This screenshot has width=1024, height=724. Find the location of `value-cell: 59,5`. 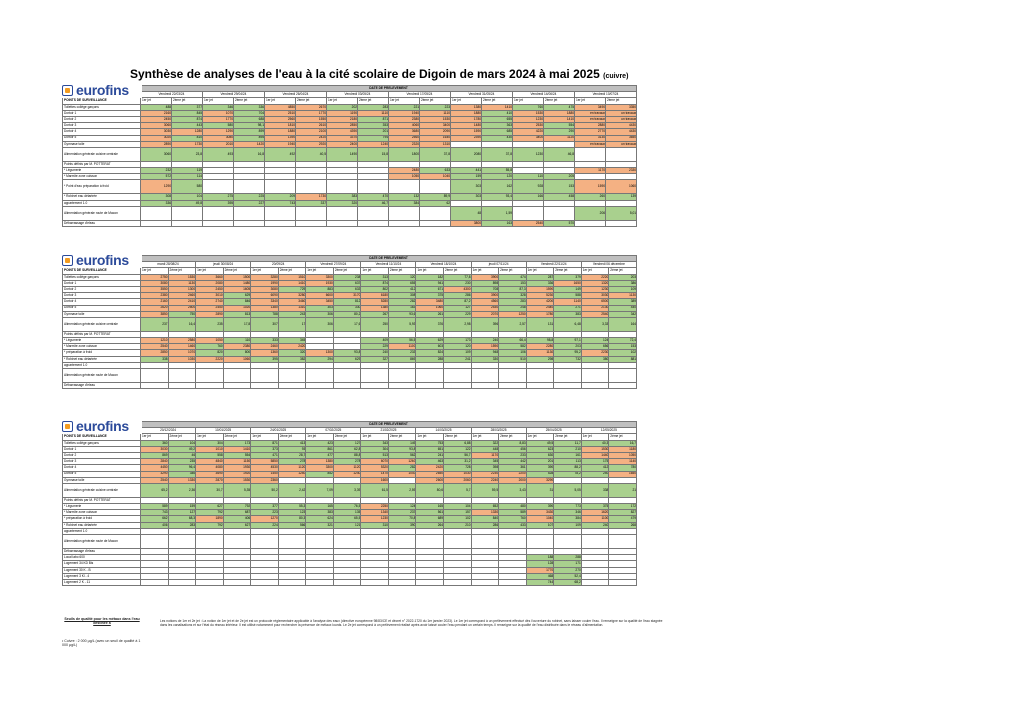

value-cell: 59,5 is located at coordinates (485, 490).